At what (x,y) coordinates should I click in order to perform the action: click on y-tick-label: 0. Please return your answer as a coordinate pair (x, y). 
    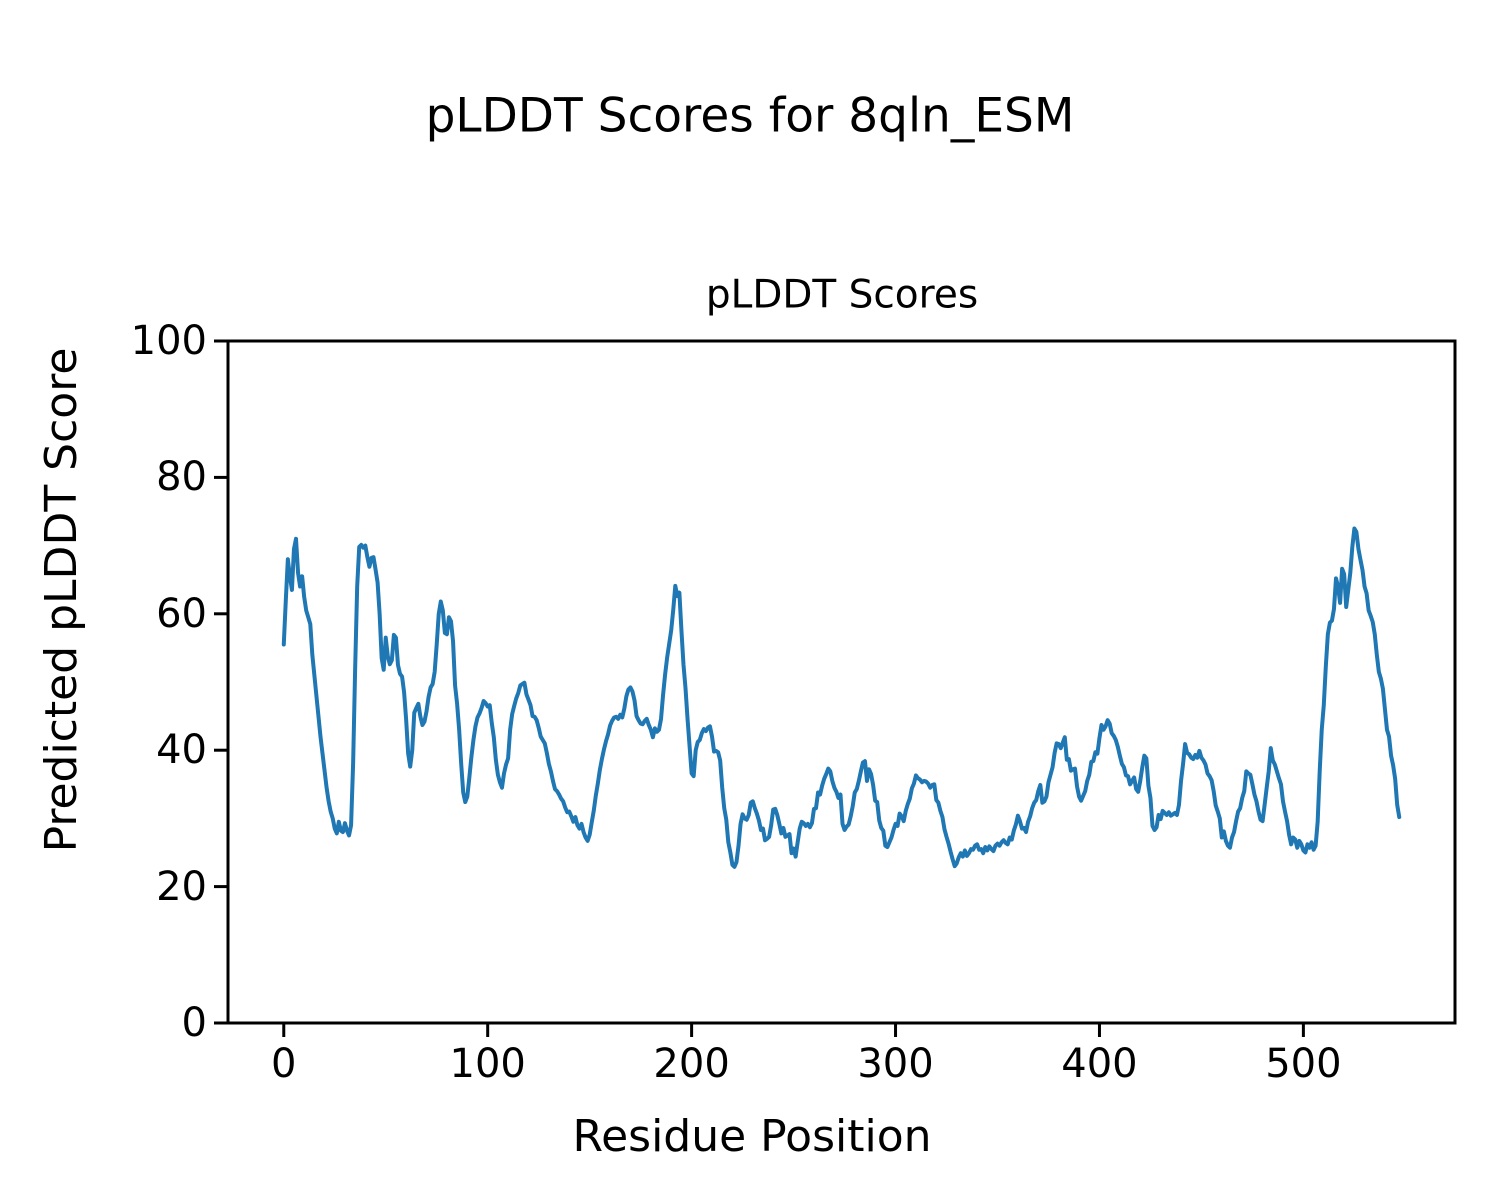
    Looking at the image, I should click on (194, 1023).